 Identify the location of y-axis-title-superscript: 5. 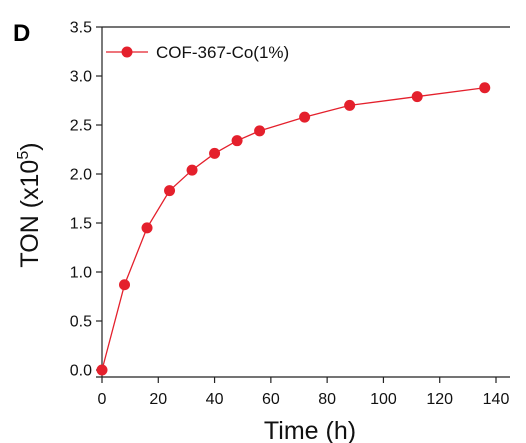
(23, 155).